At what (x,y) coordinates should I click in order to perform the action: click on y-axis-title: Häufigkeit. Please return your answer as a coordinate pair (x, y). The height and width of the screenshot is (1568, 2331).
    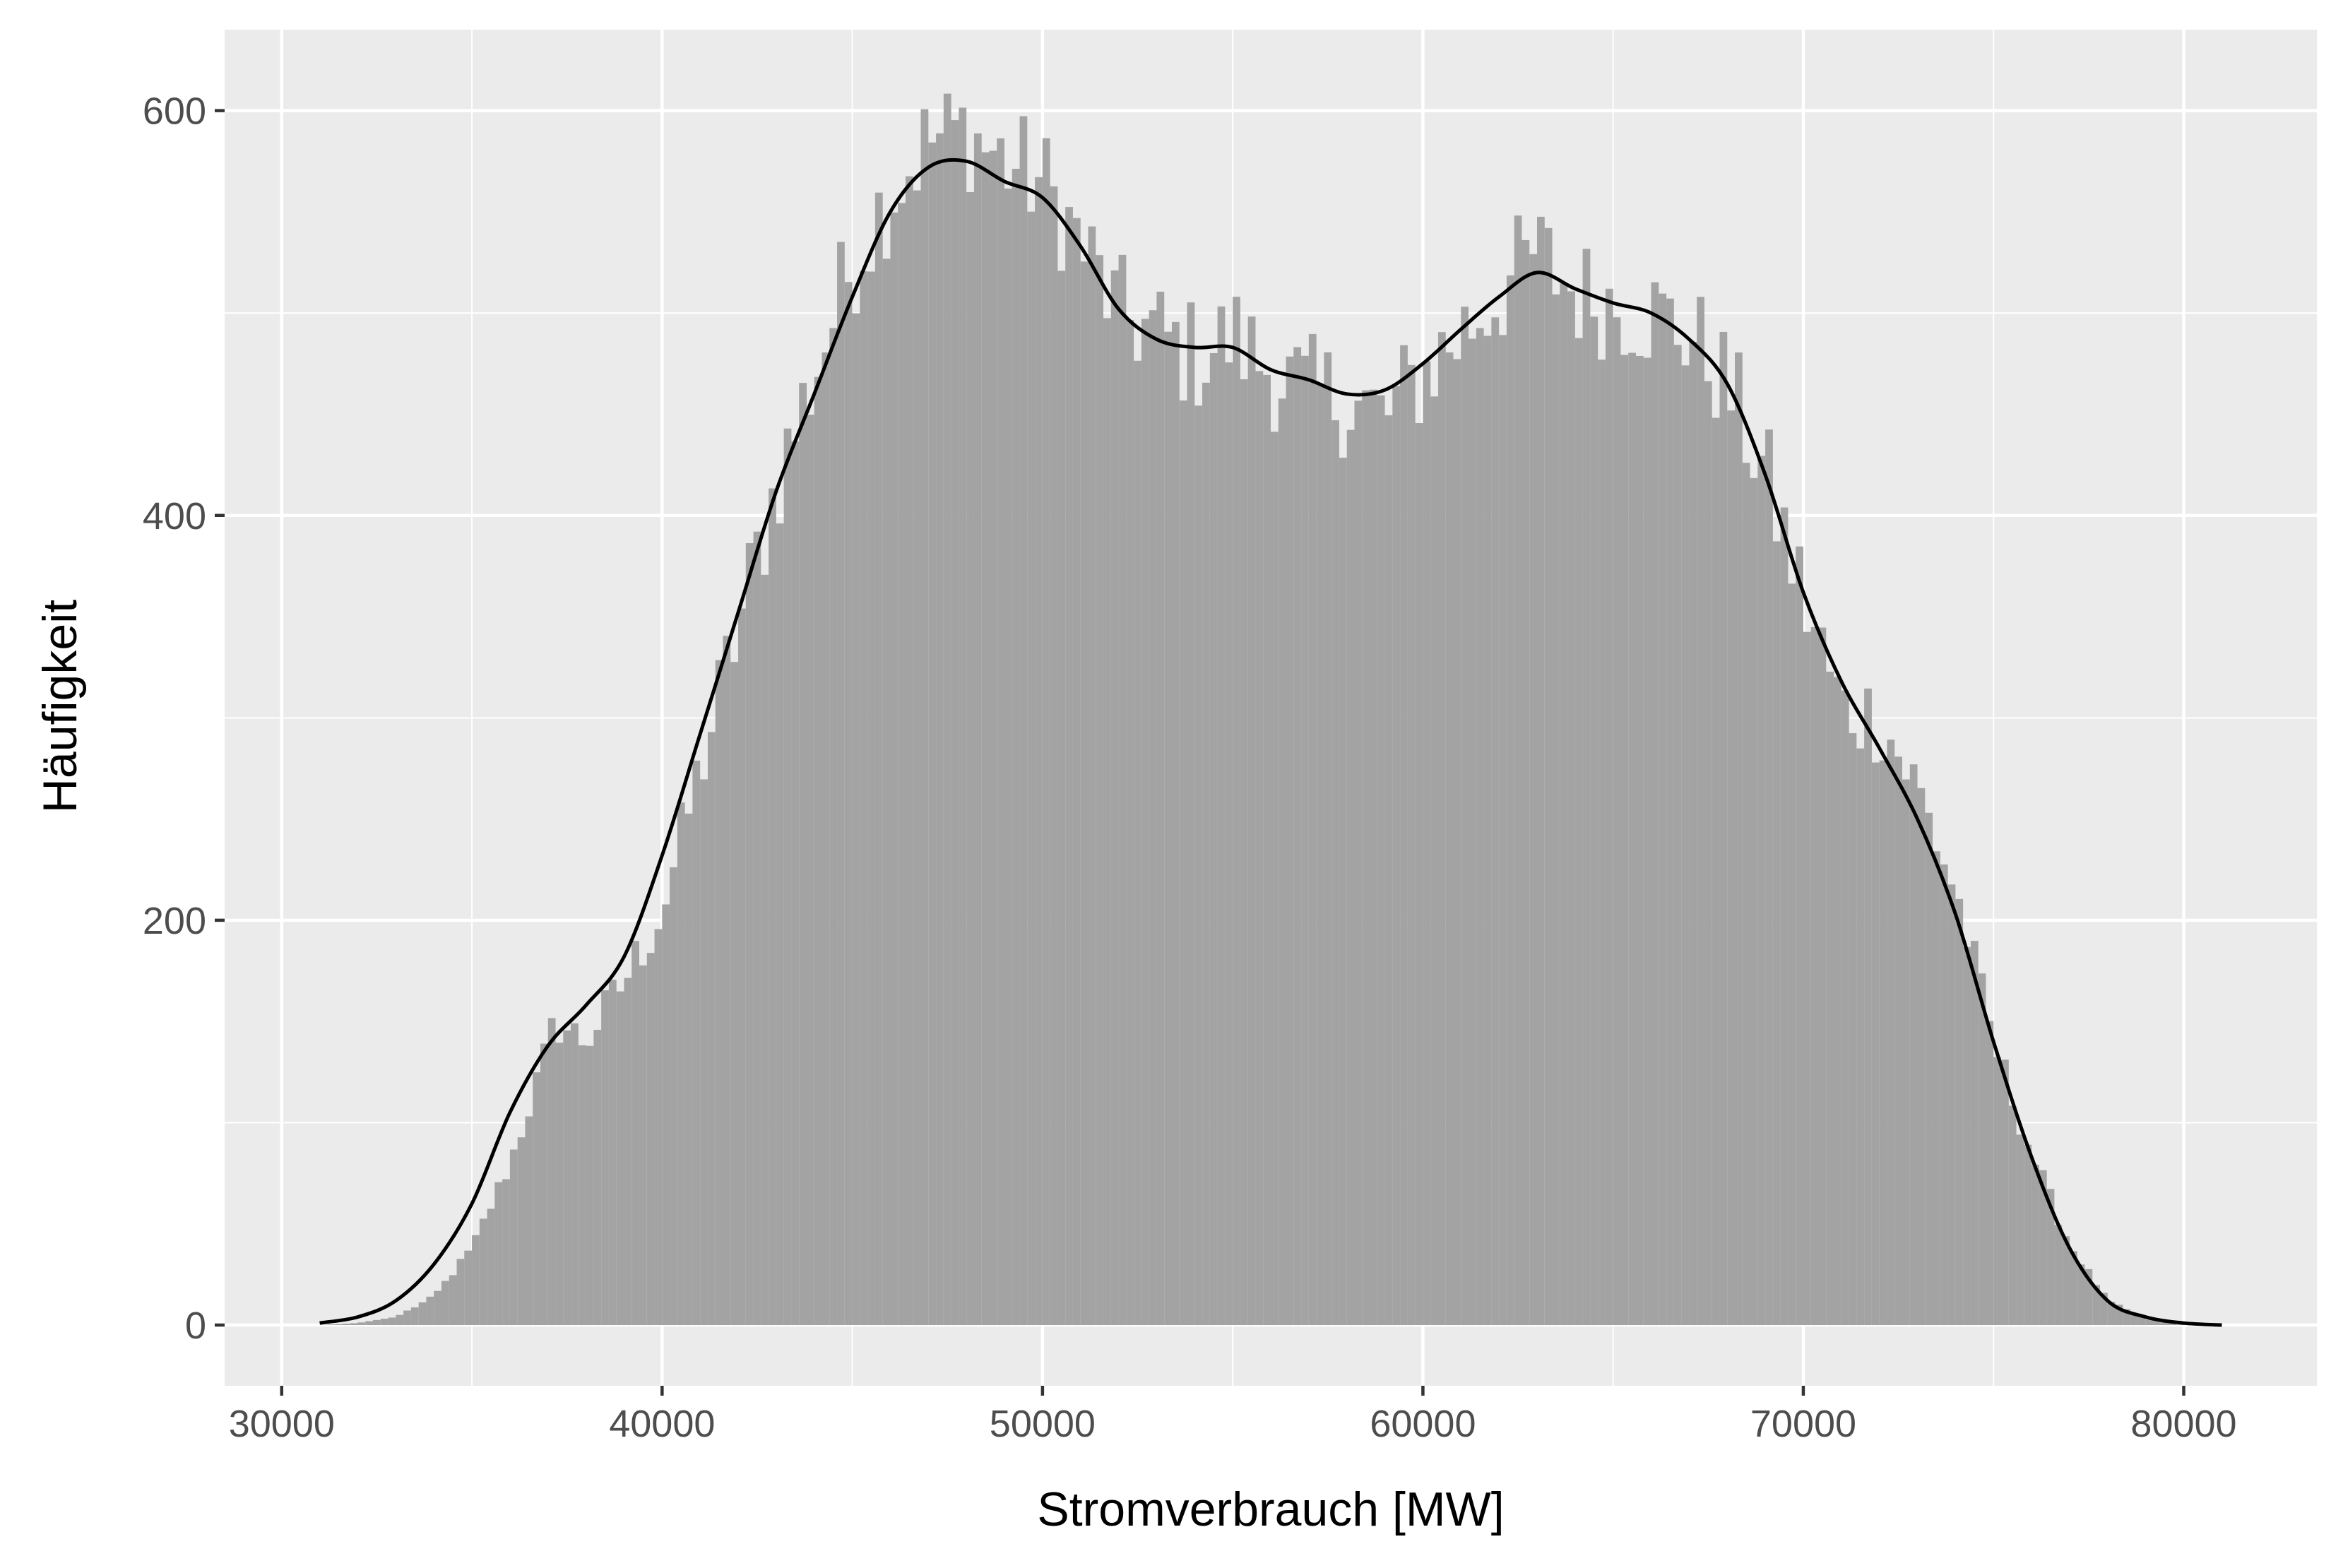
    Looking at the image, I should click on (60, 706).